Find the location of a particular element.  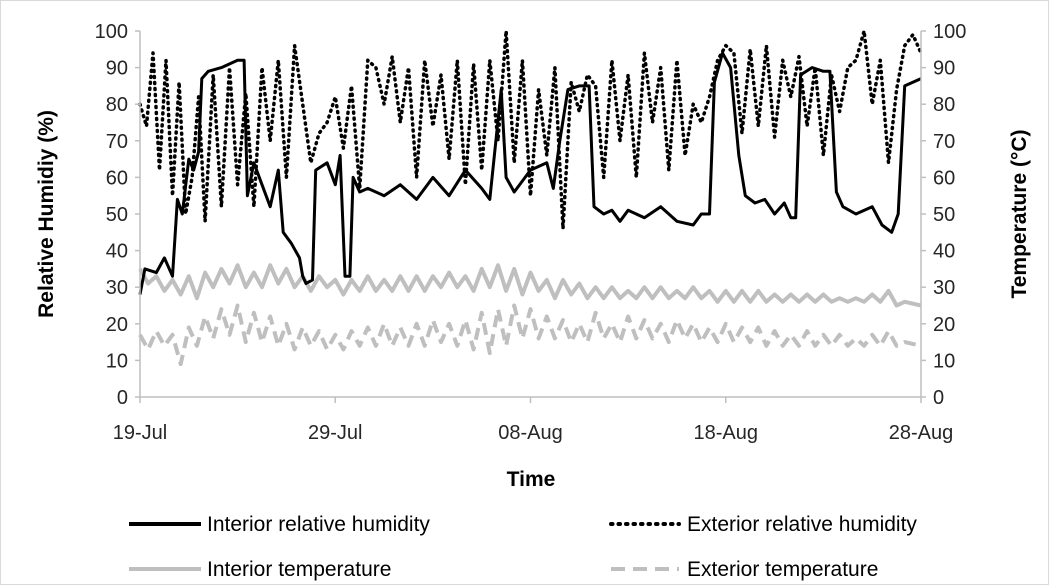

right-y-tick-label: 10 is located at coordinates (944, 361).